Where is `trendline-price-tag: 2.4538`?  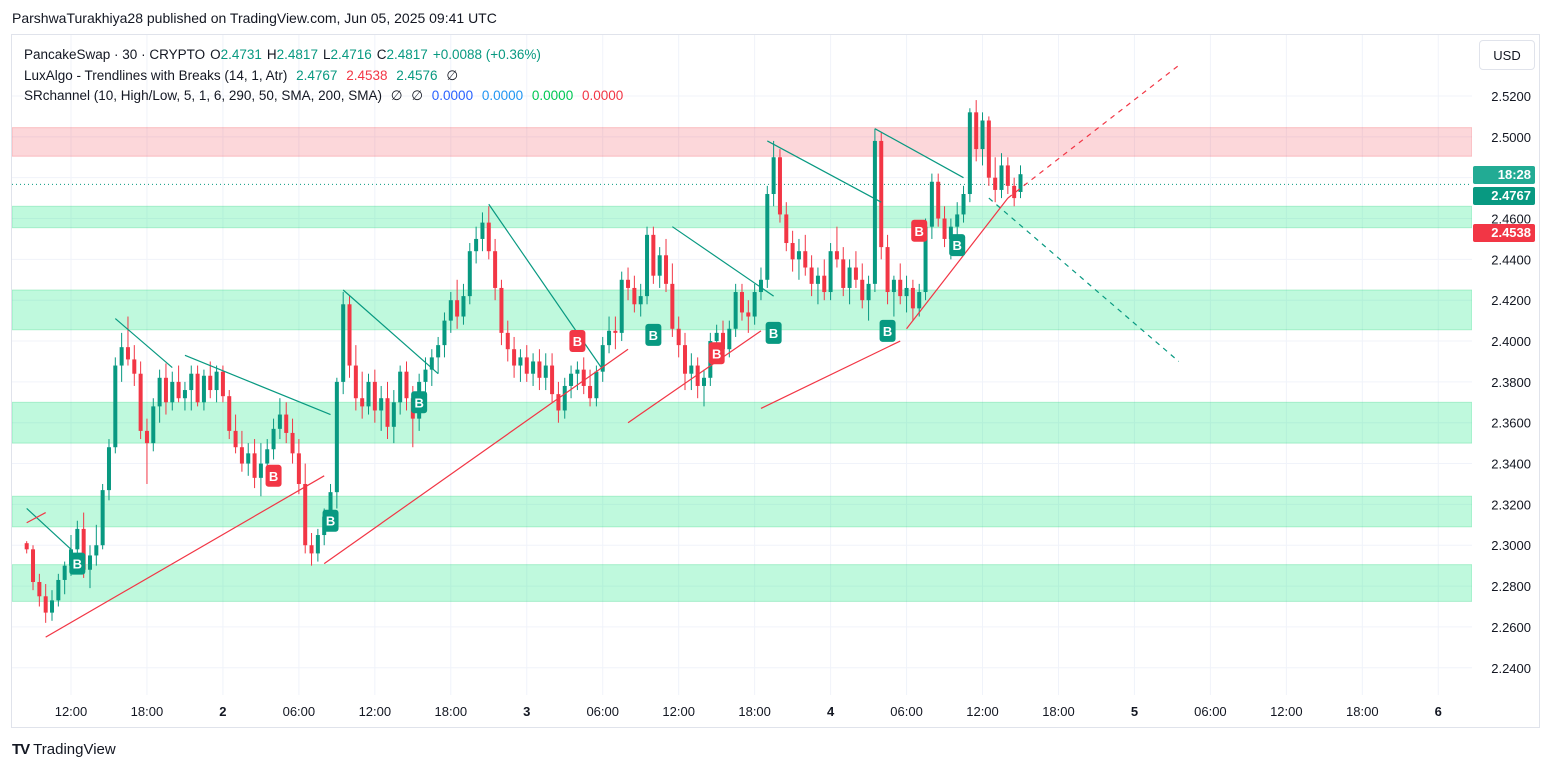 trendline-price-tag: 2.4538 is located at coordinates (1504, 233).